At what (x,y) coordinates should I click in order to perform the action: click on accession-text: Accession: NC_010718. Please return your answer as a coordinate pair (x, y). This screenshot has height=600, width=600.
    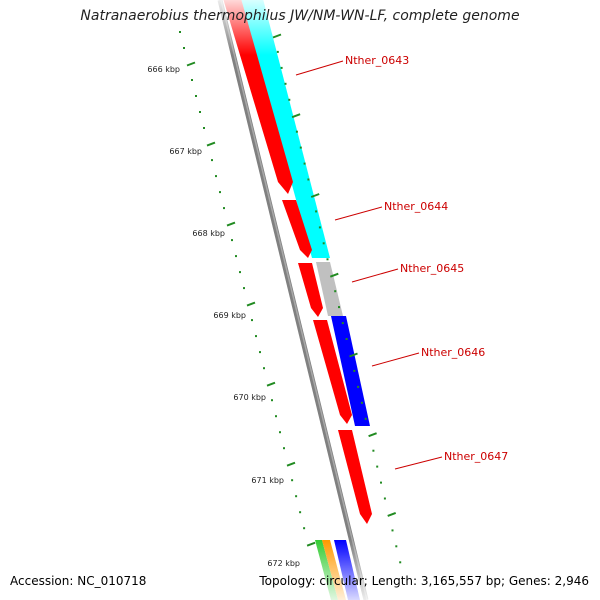
    Looking at the image, I should click on (78, 581).